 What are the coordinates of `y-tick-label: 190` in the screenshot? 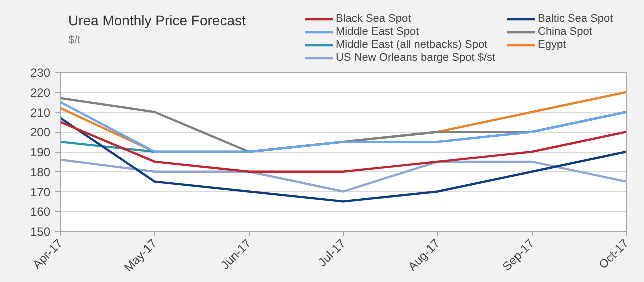 It's located at (40, 153).